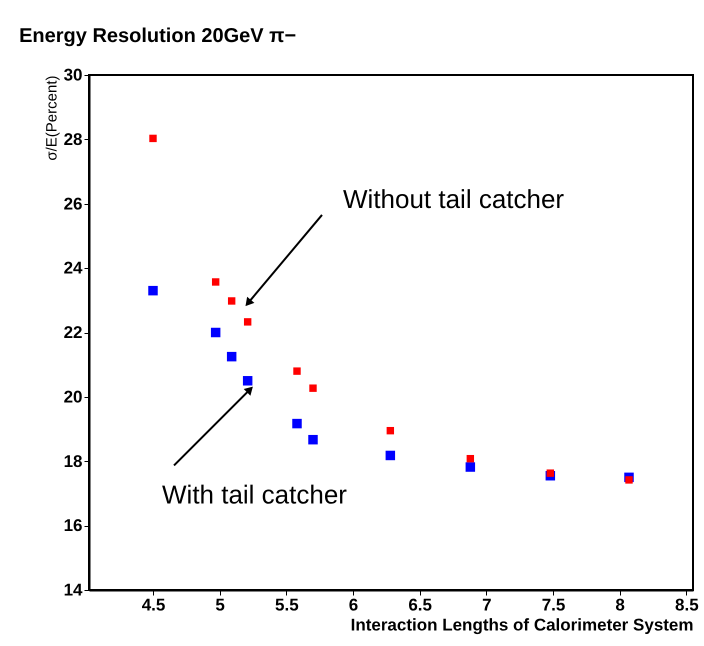 The image size is (704, 646). I want to click on x-tick-label: 7.5, so click(554, 605).